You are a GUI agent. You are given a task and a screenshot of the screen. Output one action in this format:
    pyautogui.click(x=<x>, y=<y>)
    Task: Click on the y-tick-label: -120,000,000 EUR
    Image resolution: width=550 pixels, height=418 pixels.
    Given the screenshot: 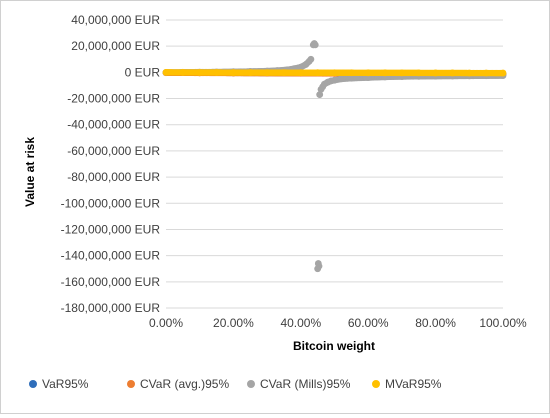 What is the action you would take?
    pyautogui.click(x=111, y=229)
    